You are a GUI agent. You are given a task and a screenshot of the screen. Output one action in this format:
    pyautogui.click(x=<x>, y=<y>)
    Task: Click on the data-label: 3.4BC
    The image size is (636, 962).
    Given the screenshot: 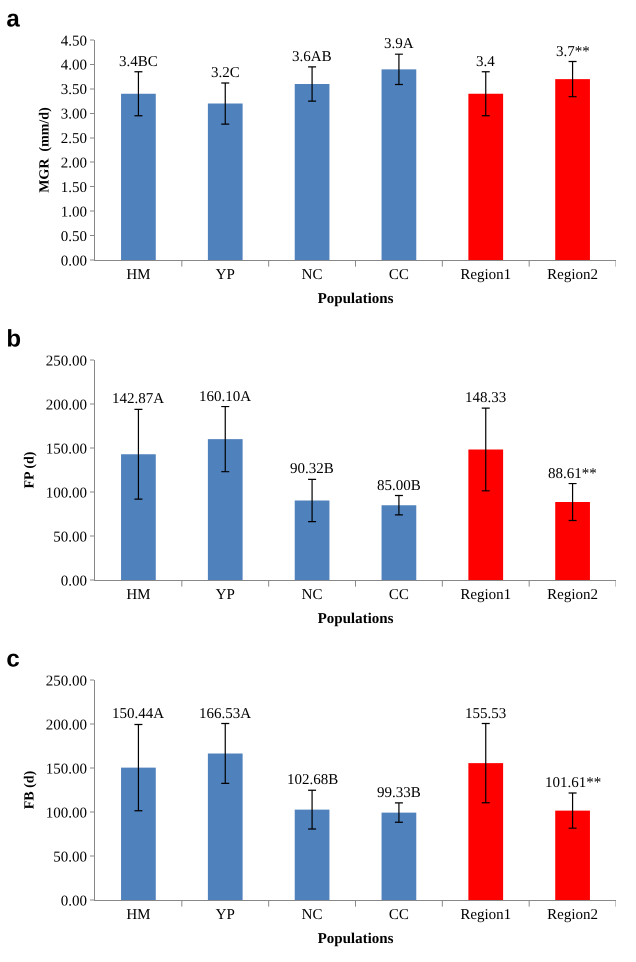 What is the action you would take?
    pyautogui.click(x=138, y=62)
    